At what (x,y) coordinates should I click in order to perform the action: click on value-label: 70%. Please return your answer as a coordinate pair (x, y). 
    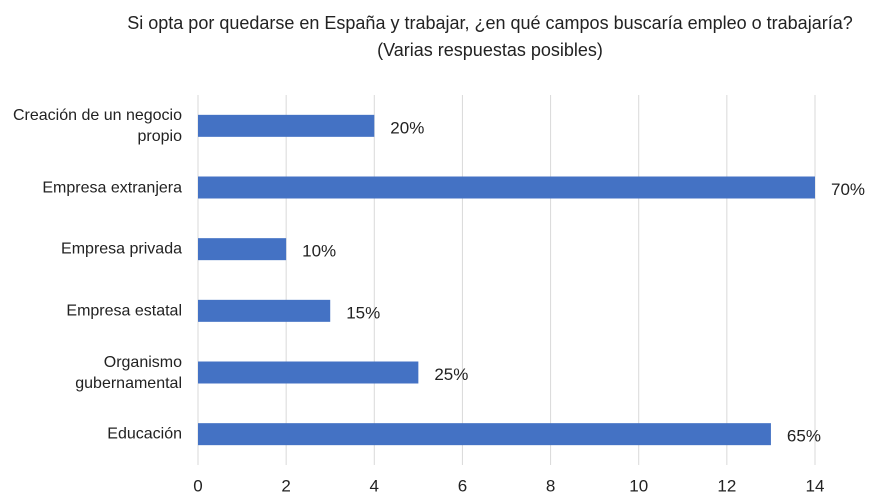
    Looking at the image, I should click on (848, 189).